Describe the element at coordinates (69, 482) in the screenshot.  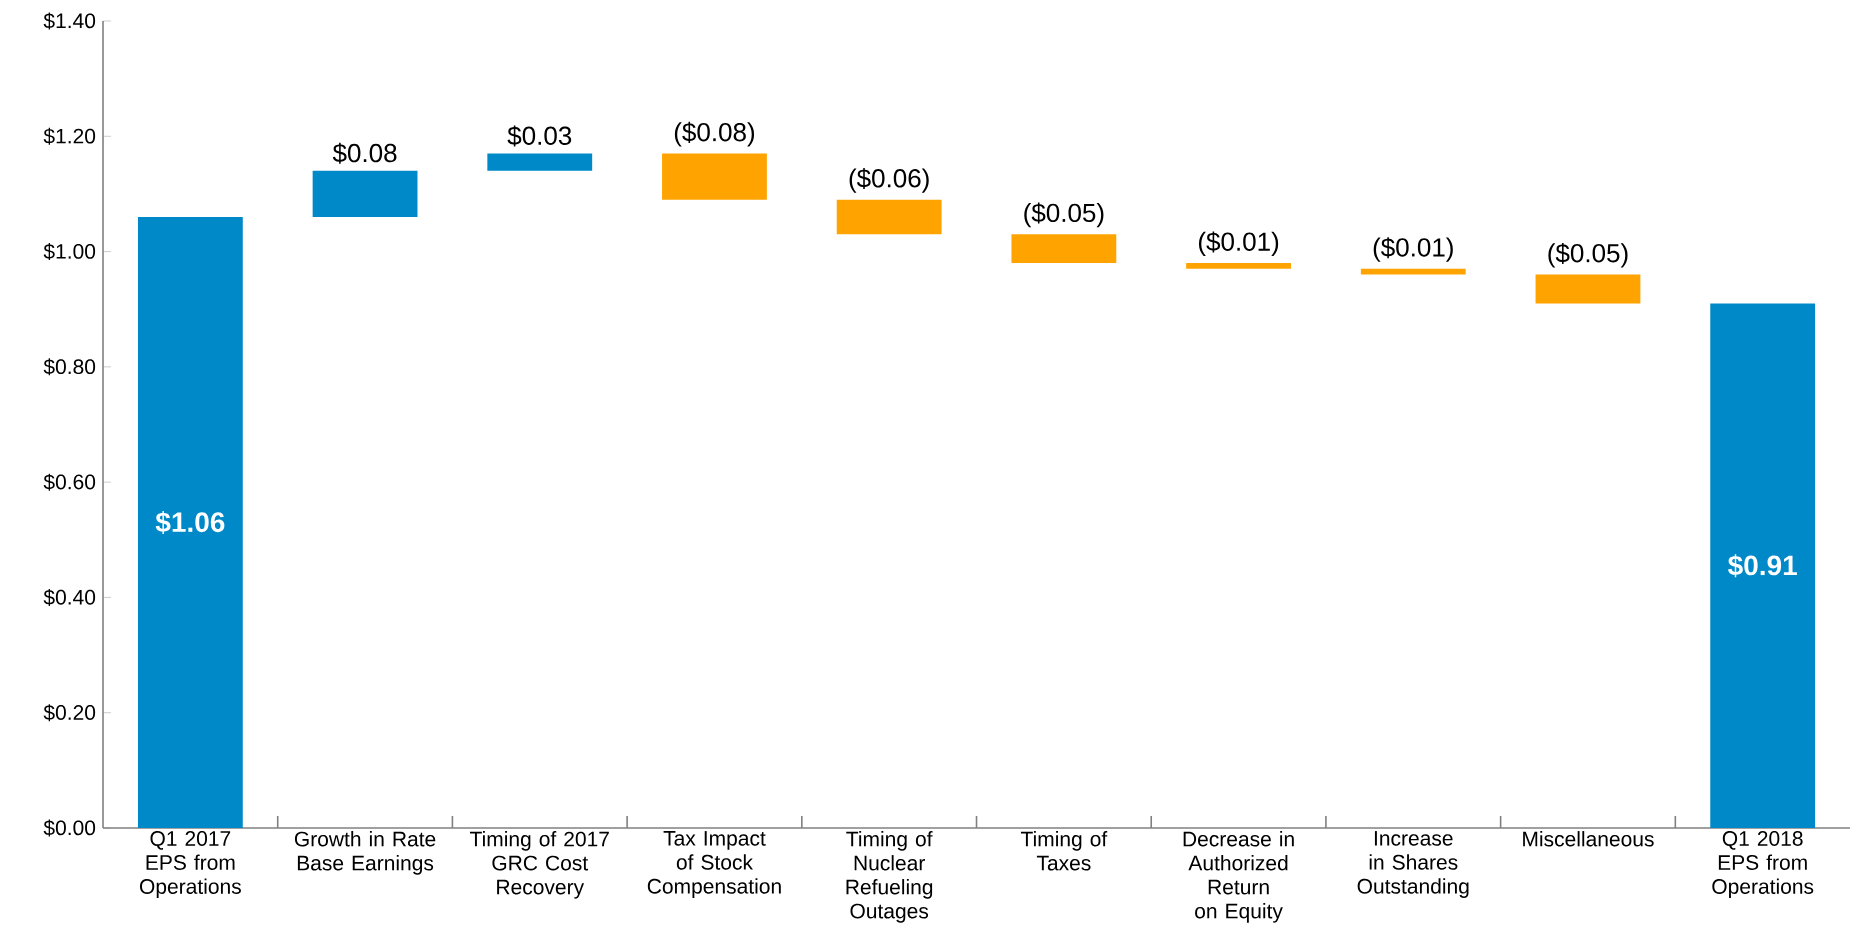
I see `y-tick-label: $0.60` at that location.